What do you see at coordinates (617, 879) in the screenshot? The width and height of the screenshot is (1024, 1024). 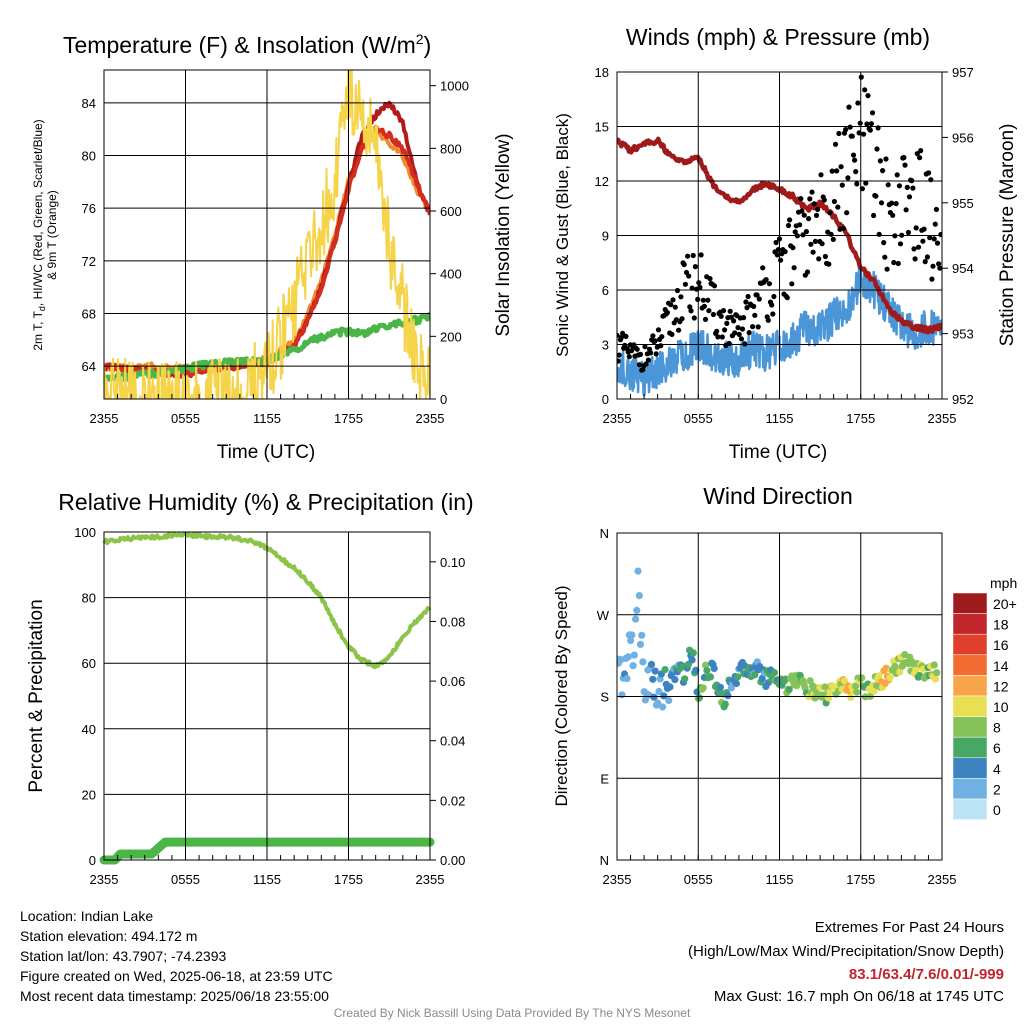 I see `direction-xtick-label: 2355` at bounding box center [617, 879].